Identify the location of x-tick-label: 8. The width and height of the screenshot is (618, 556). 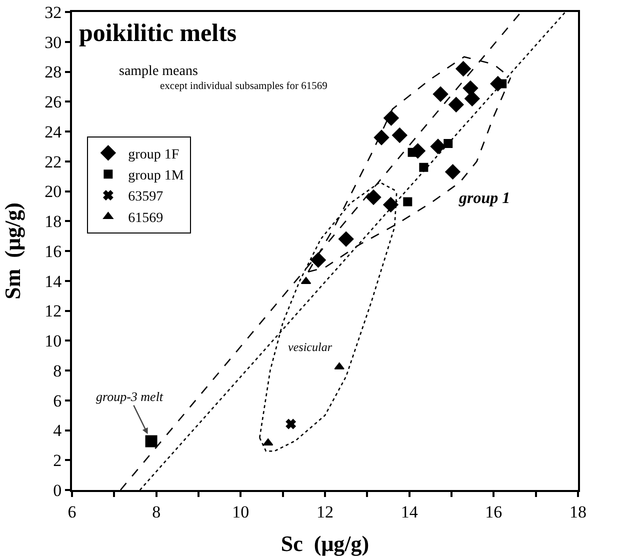
(156, 512).